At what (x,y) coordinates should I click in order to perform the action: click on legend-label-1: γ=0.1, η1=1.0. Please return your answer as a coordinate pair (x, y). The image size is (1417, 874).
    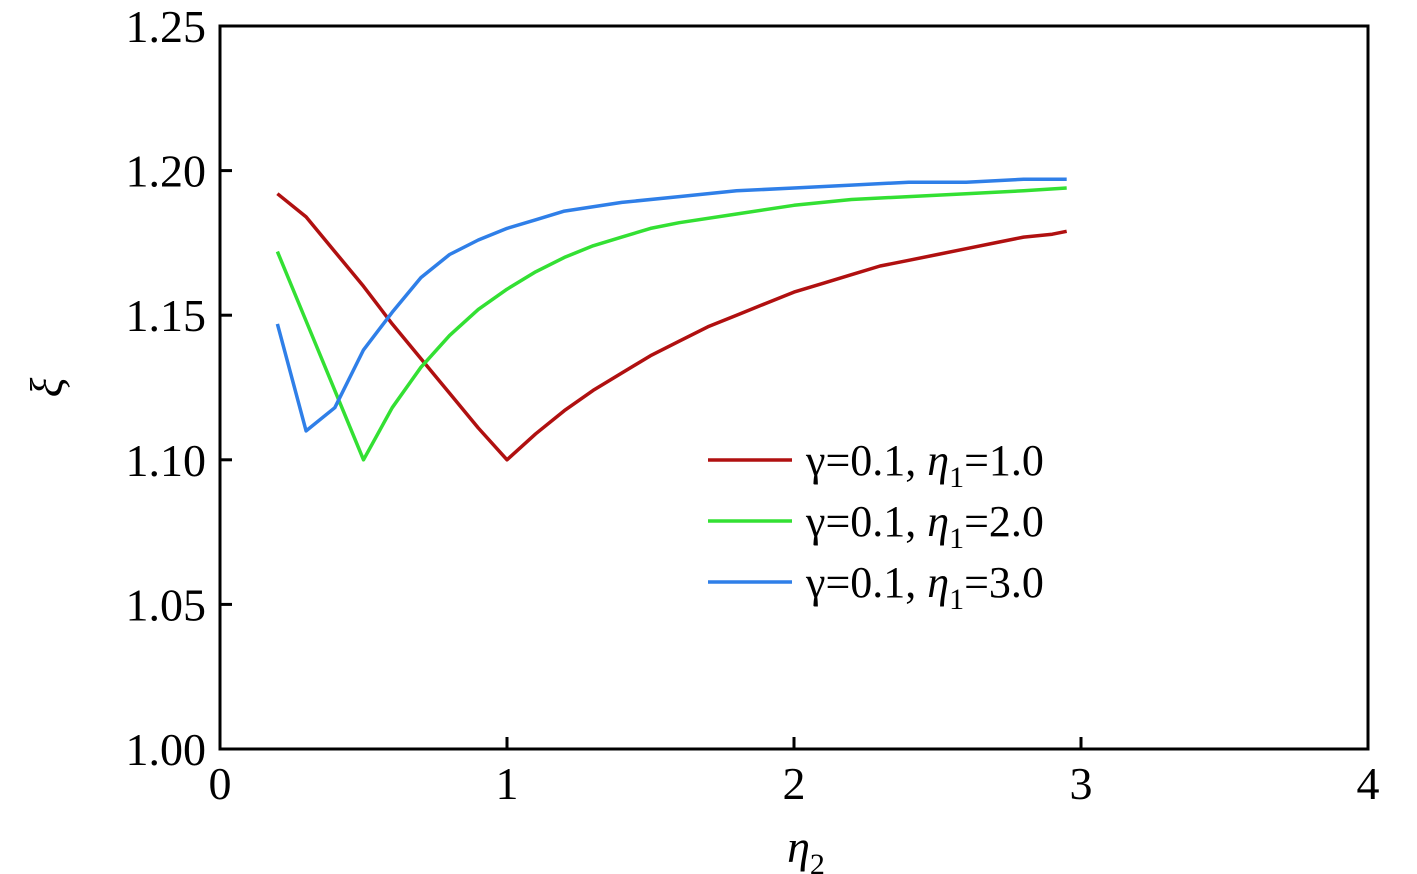
    Looking at the image, I should click on (924, 465).